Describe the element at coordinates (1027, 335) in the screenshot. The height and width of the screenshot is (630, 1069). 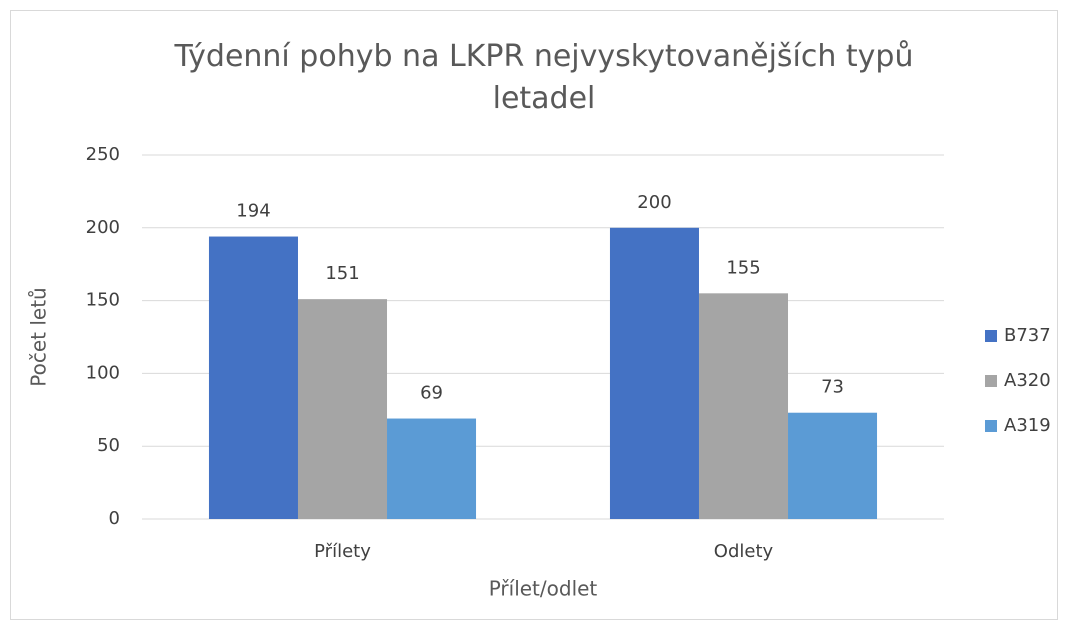
I see `legend-label: B737` at that location.